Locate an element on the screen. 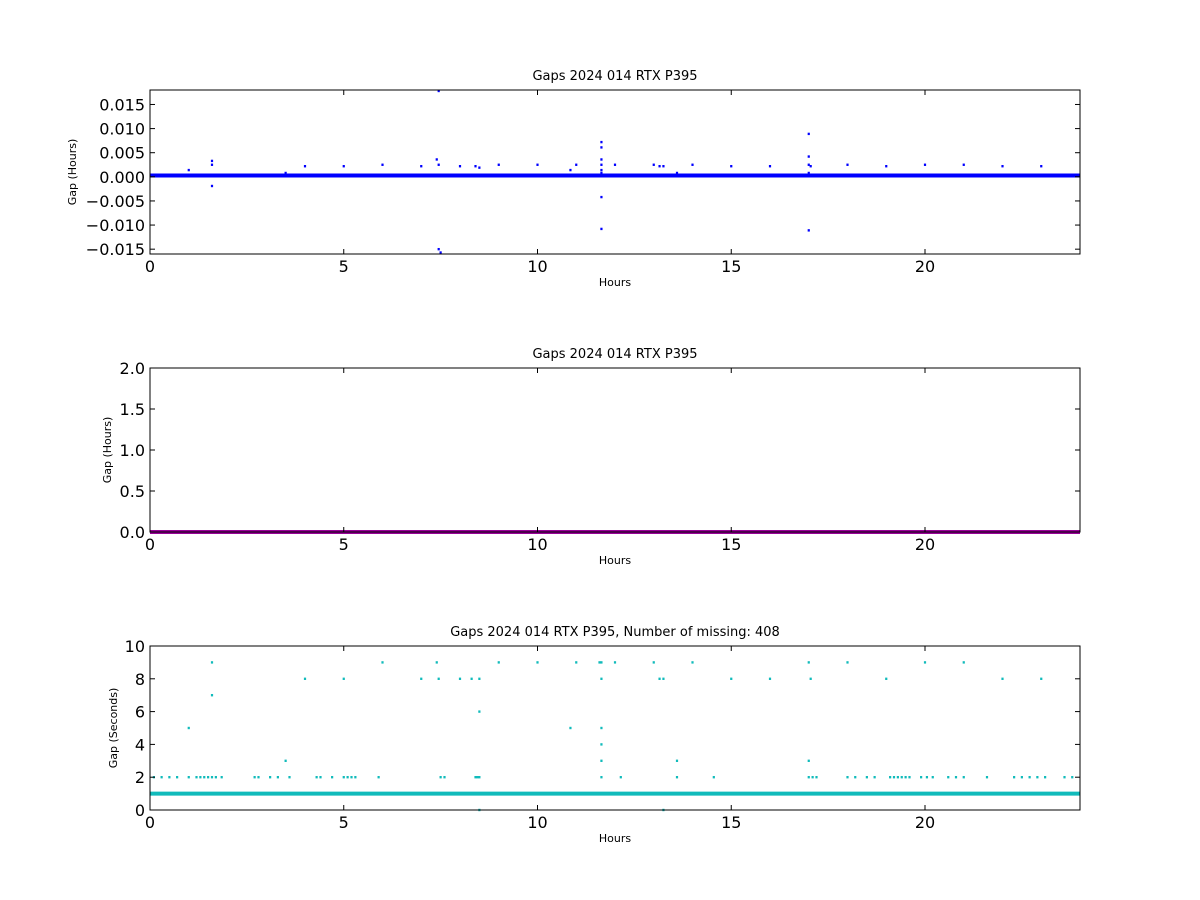 This screenshot has width=1200, height=900. panel-1-x-label: Hours is located at coordinates (615, 282).